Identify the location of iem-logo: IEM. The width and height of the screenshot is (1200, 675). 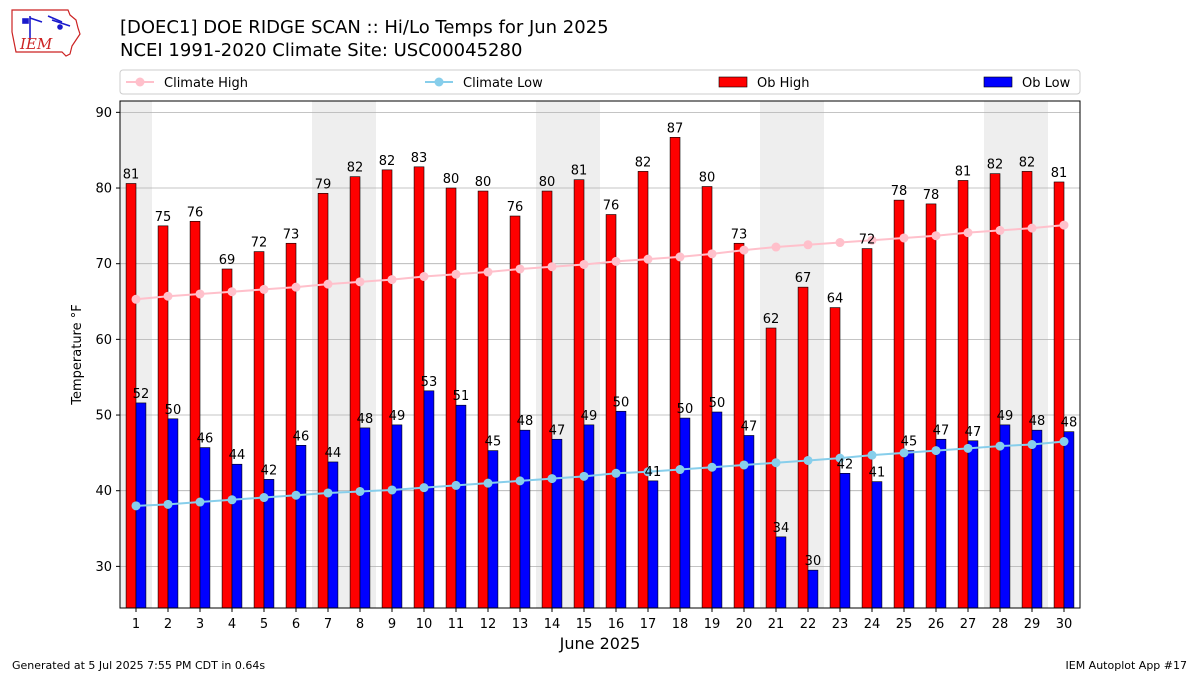
(46, 33).